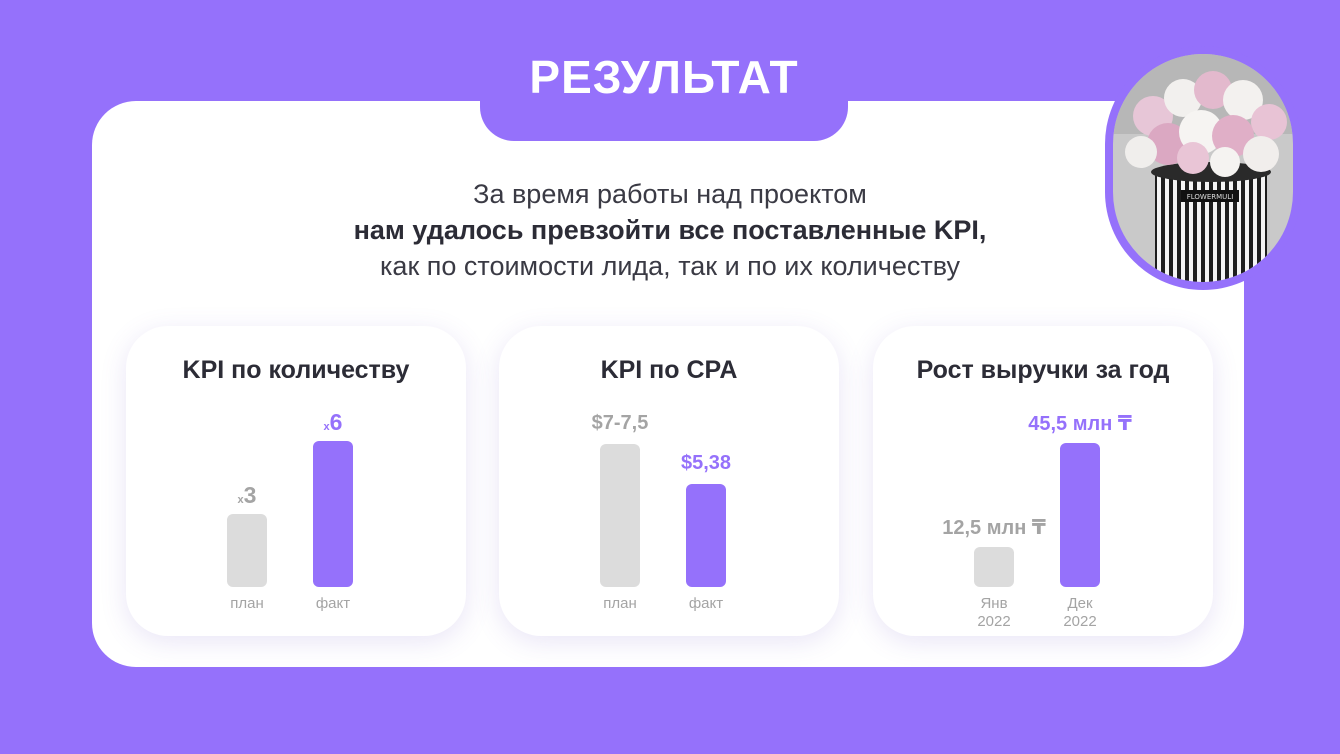 The image size is (1340, 754). Describe the element at coordinates (247, 495) in the screenshot. I see `value-label-plan: x3` at that location.